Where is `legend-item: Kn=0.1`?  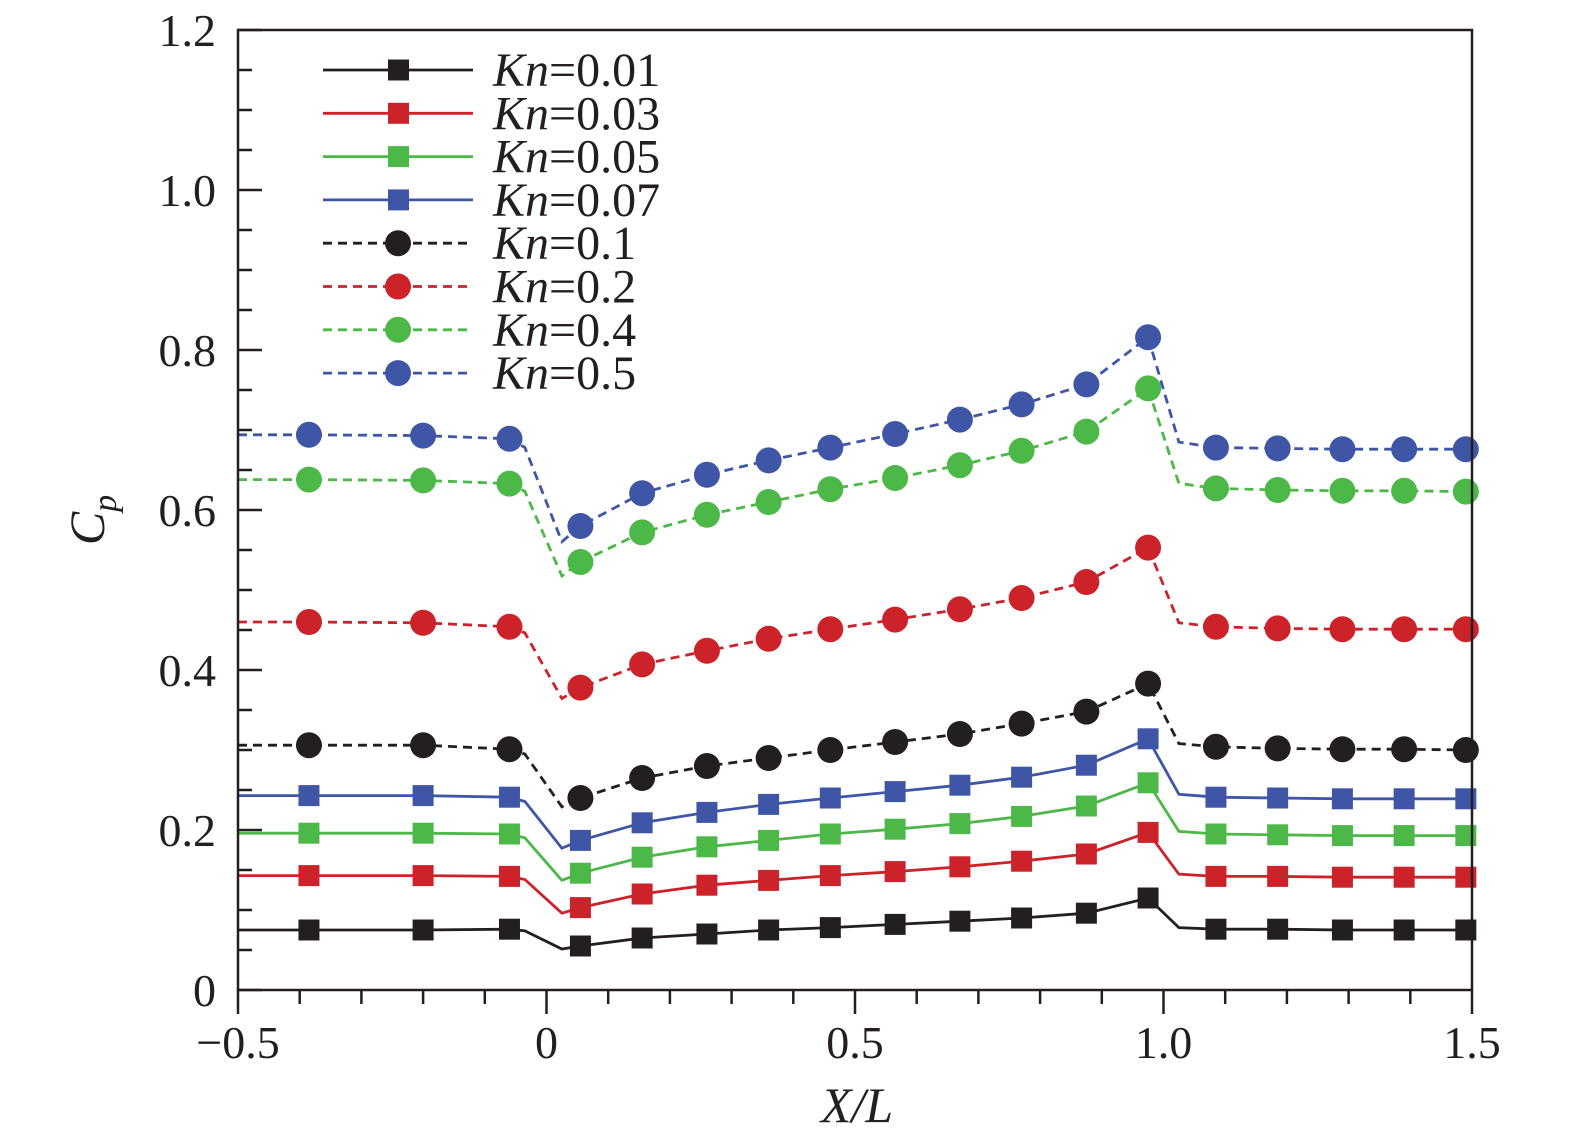
legend-item: Kn=0.1 is located at coordinates (479, 243).